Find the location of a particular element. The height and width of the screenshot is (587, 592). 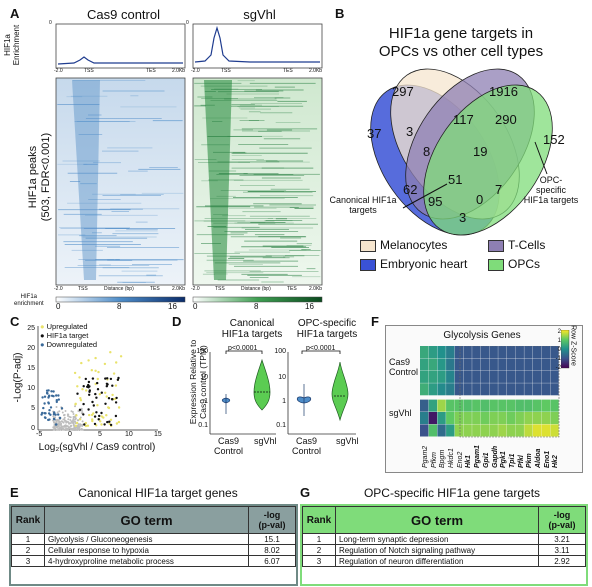

cell-rank: 2 is located at coordinates (28, 550).